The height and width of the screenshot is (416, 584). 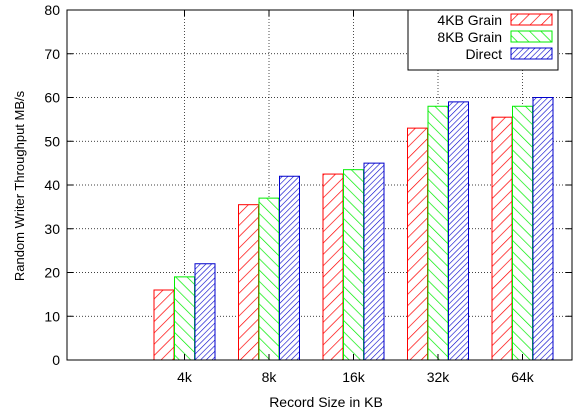 I want to click on bar-direct-16k, so click(x=374, y=261).